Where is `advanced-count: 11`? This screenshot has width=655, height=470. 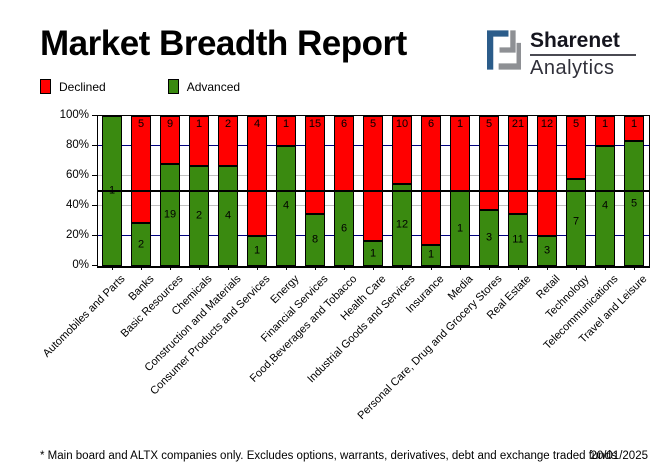
advanced-count: 11 is located at coordinates (518, 239).